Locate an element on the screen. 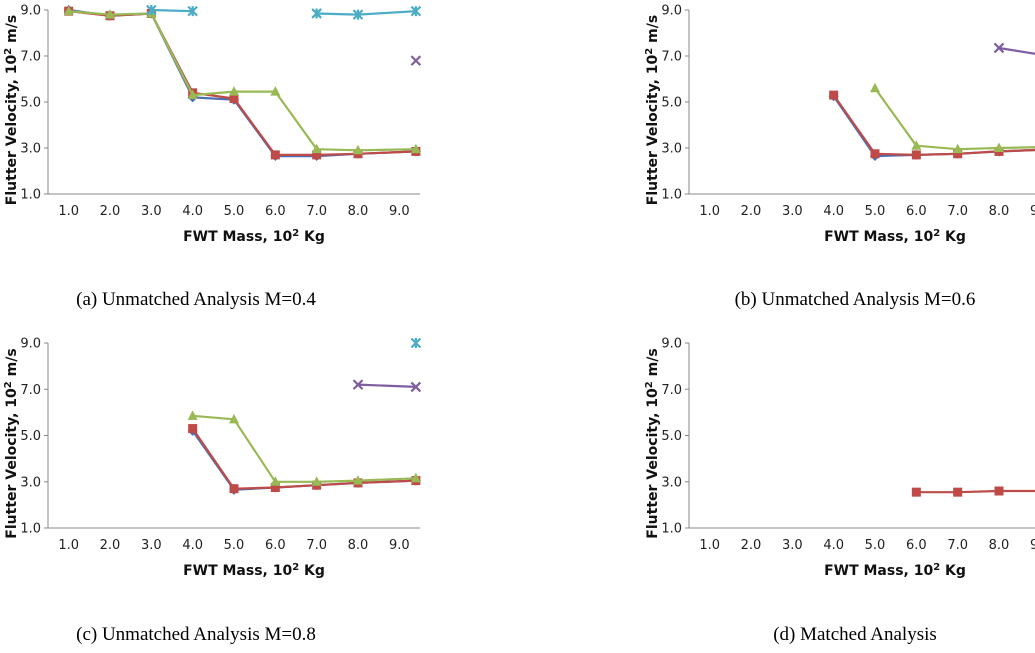 The image size is (1035, 653). series-line-purple is located at coordinates (386, 385).